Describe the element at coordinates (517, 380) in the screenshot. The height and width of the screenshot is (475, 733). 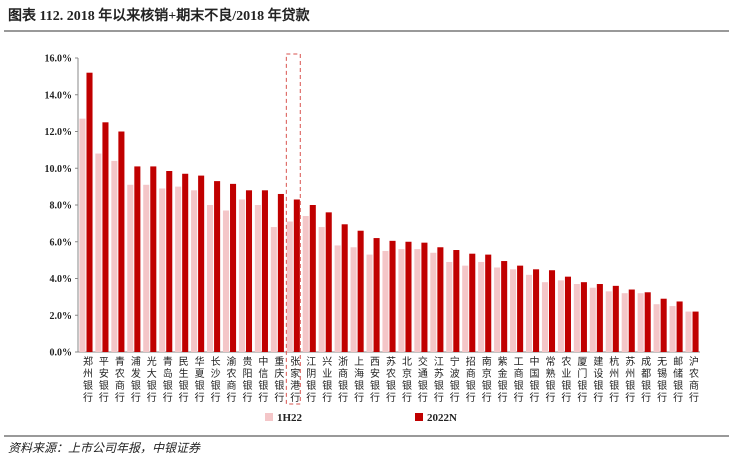
I see `x-tick-label: 工商银行` at that location.